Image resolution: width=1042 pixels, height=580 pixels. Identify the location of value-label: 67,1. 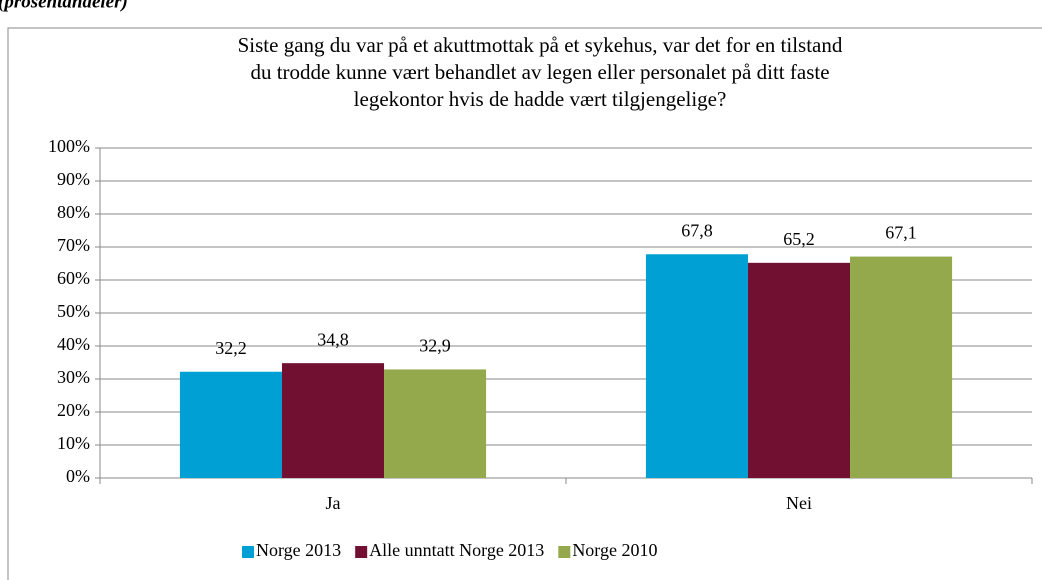
(901, 233).